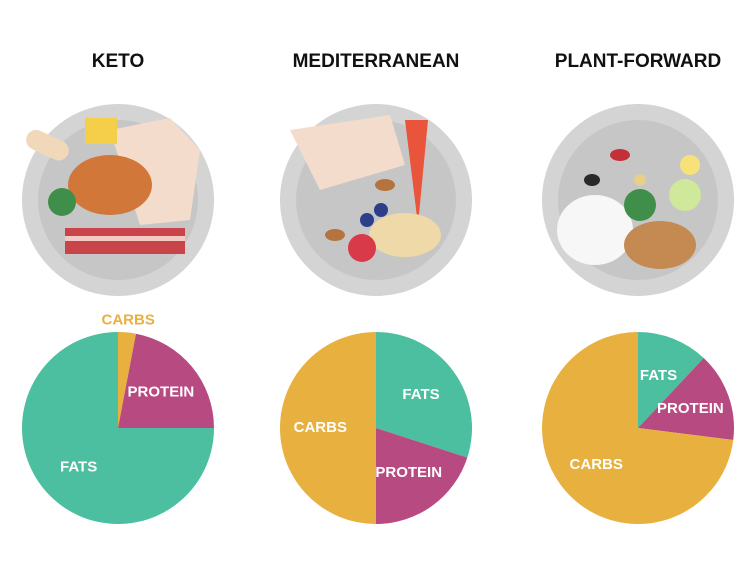  What do you see at coordinates (376, 61) in the screenshot?
I see `chart-title: MEDITERRANEAN` at bounding box center [376, 61].